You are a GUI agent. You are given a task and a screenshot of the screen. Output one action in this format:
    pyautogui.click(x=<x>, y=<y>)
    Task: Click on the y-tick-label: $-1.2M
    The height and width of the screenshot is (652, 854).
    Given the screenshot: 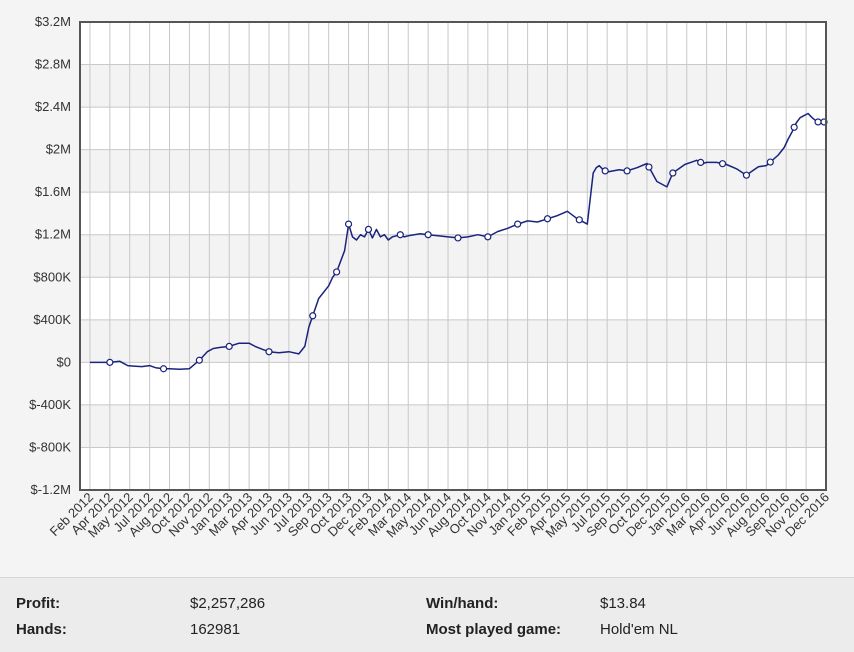 What is the action you would take?
    pyautogui.click(x=51, y=489)
    